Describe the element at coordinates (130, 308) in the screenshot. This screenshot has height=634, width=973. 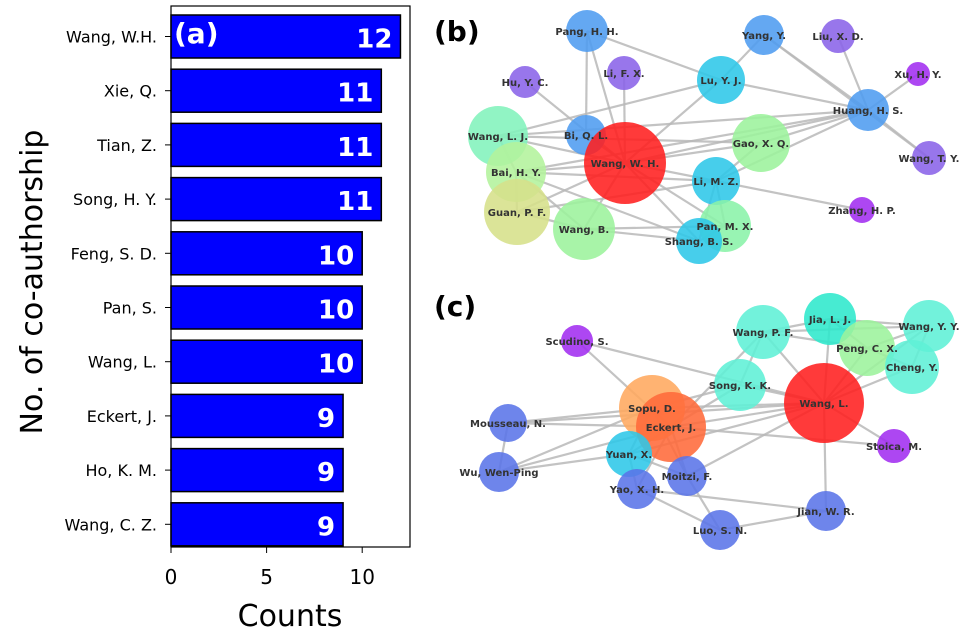
I see `category-label: Pan, S.` at that location.